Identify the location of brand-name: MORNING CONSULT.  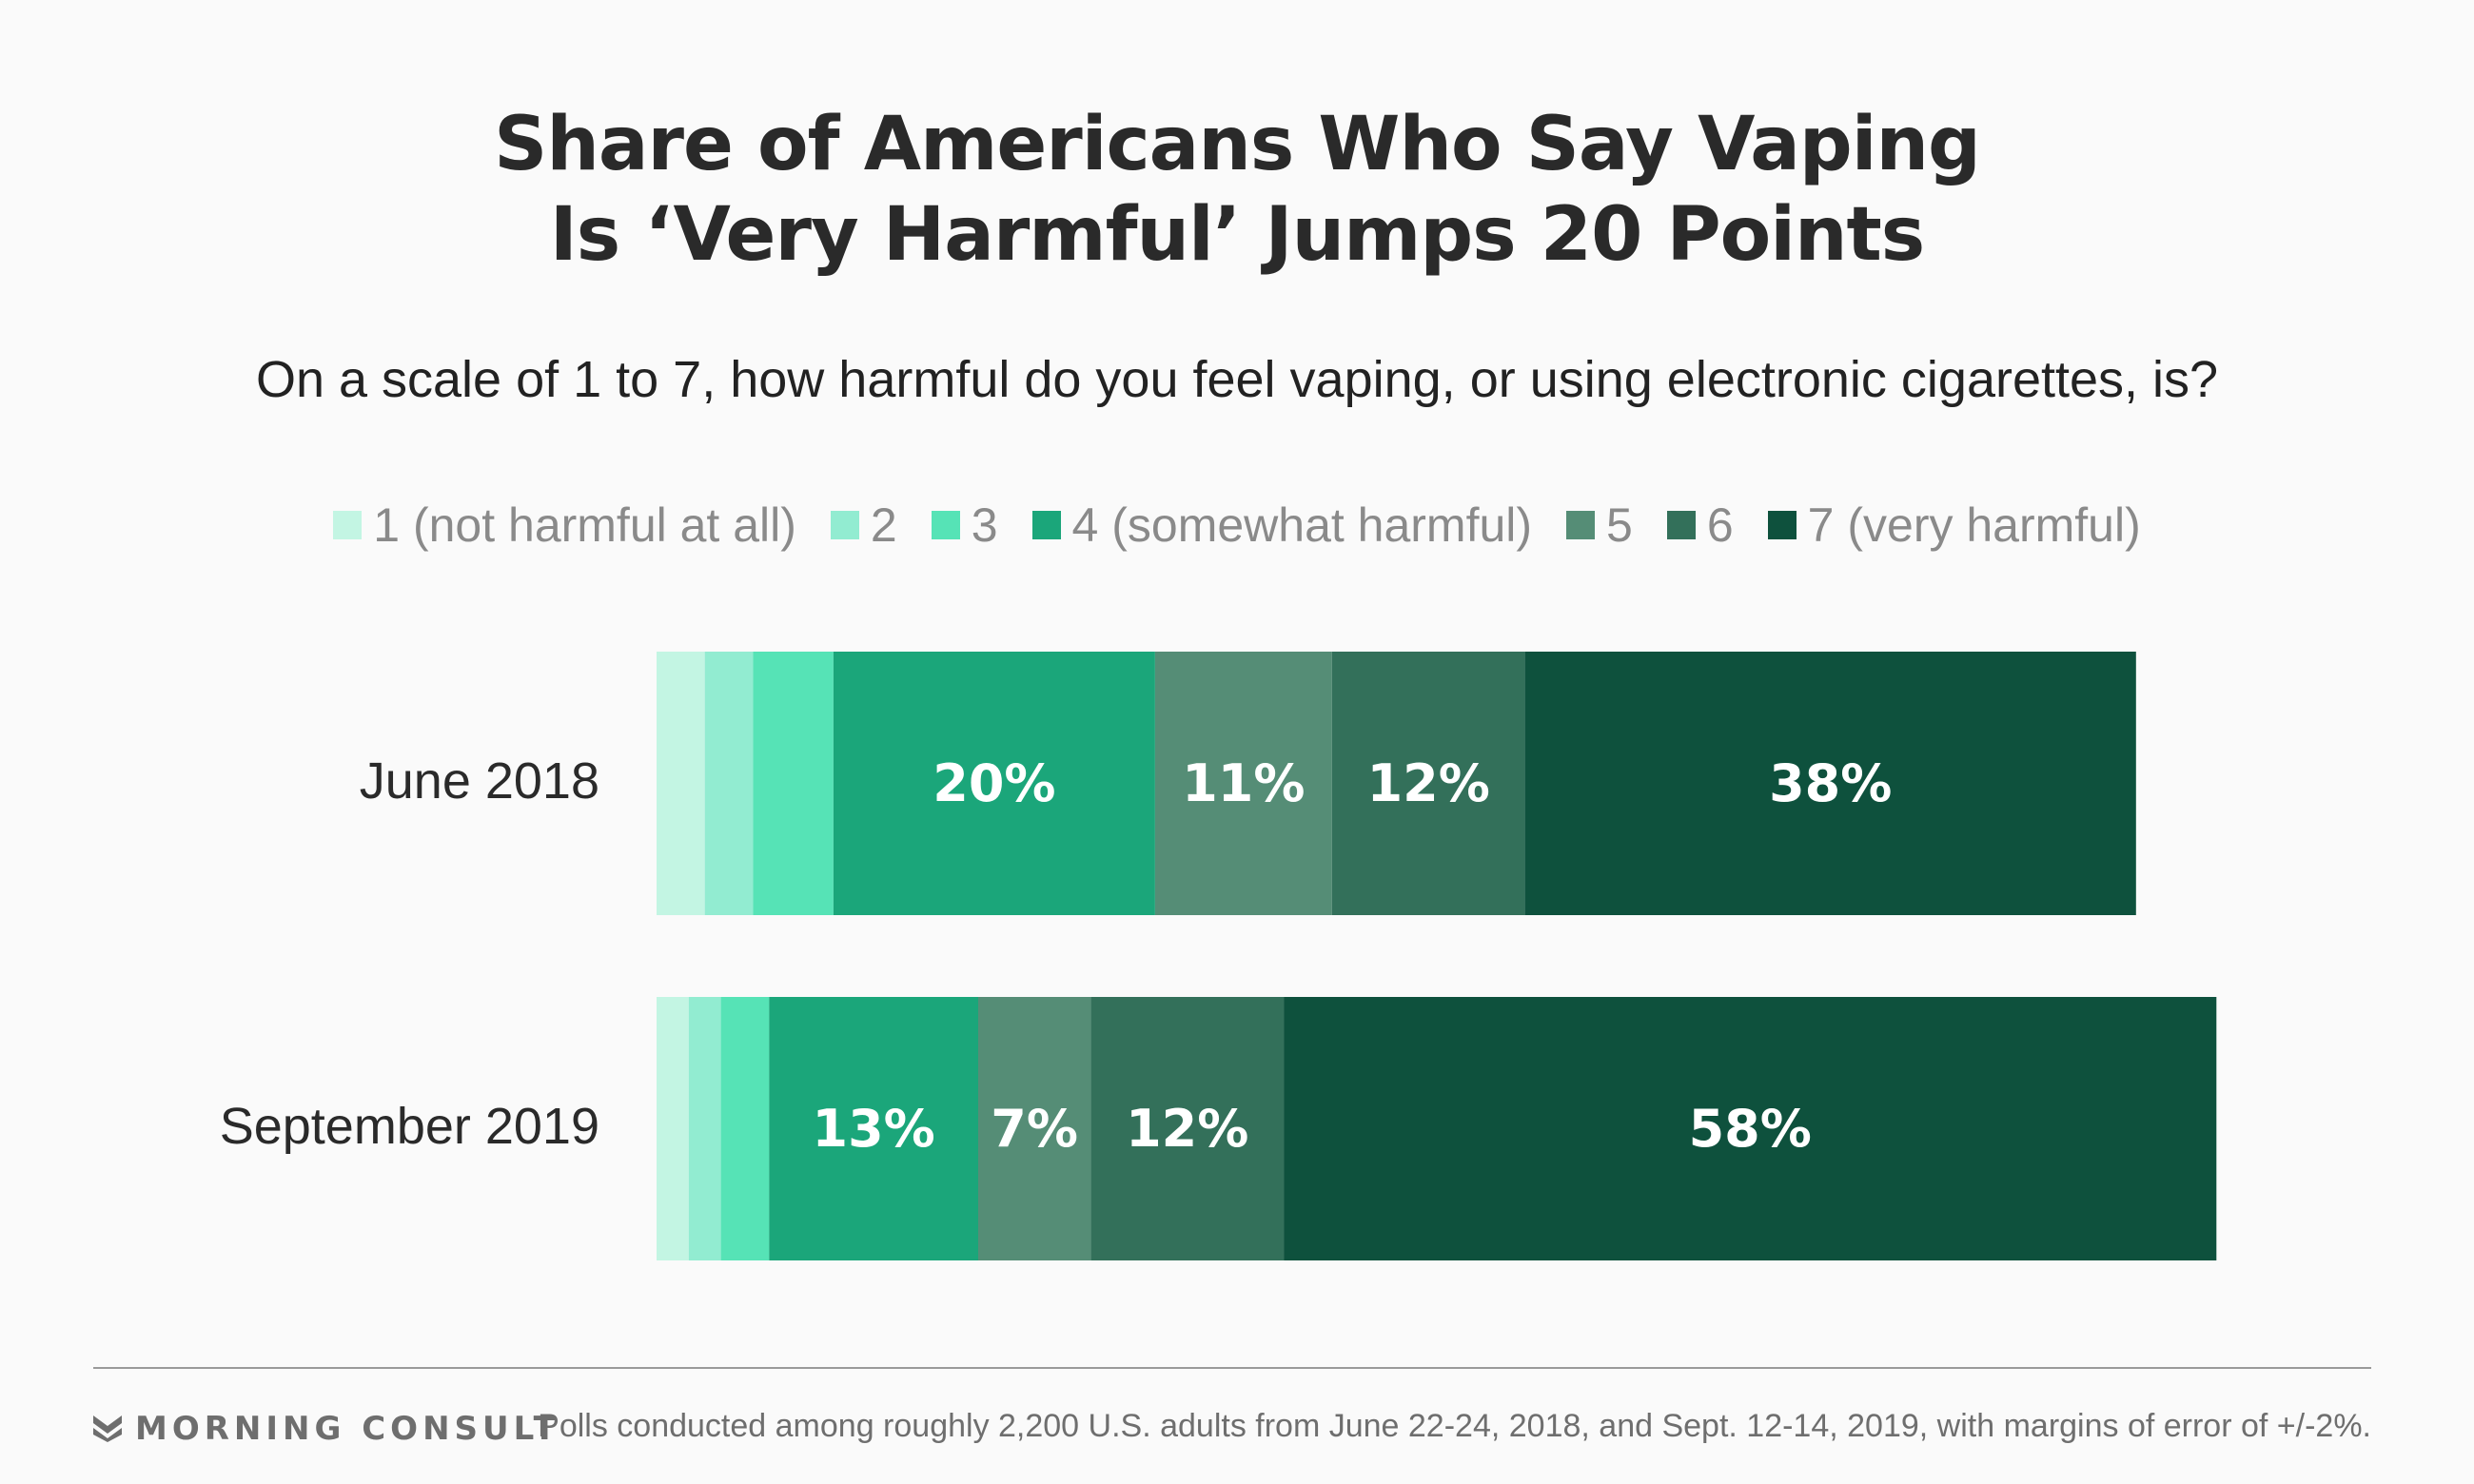
(348, 1429).